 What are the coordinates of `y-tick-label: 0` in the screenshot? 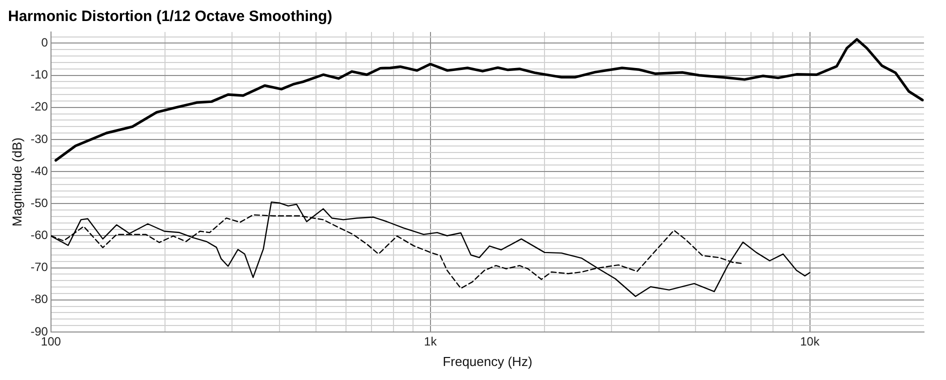 It's located at (44, 43).